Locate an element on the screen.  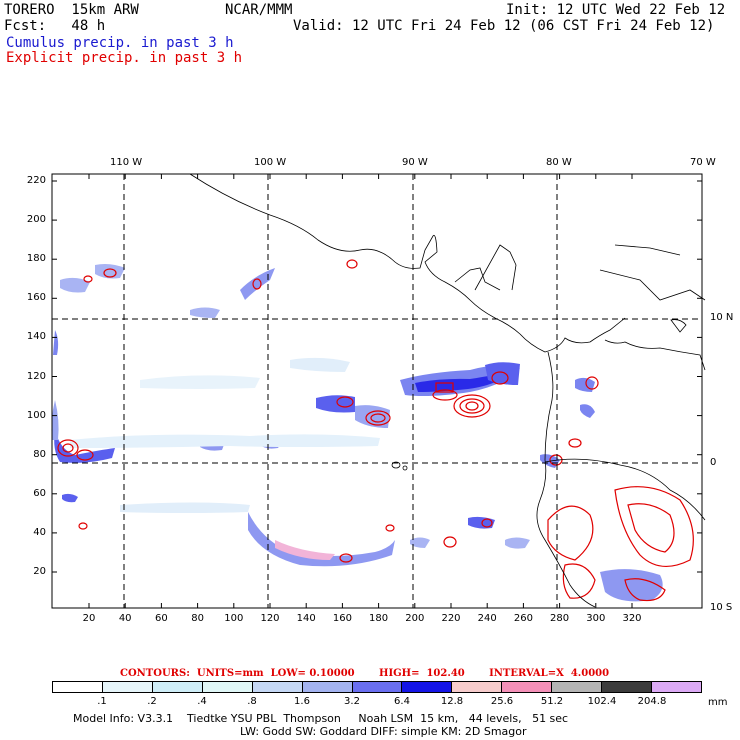
forecast-hour: Fcst: 48 h is located at coordinates (55, 26).